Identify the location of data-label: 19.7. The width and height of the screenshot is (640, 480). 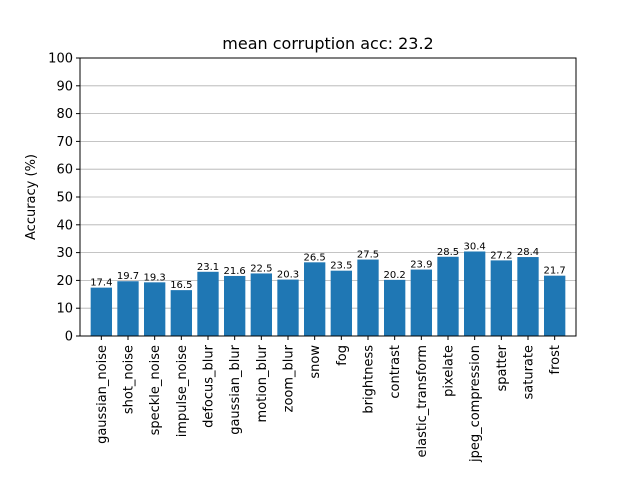
(128, 276).